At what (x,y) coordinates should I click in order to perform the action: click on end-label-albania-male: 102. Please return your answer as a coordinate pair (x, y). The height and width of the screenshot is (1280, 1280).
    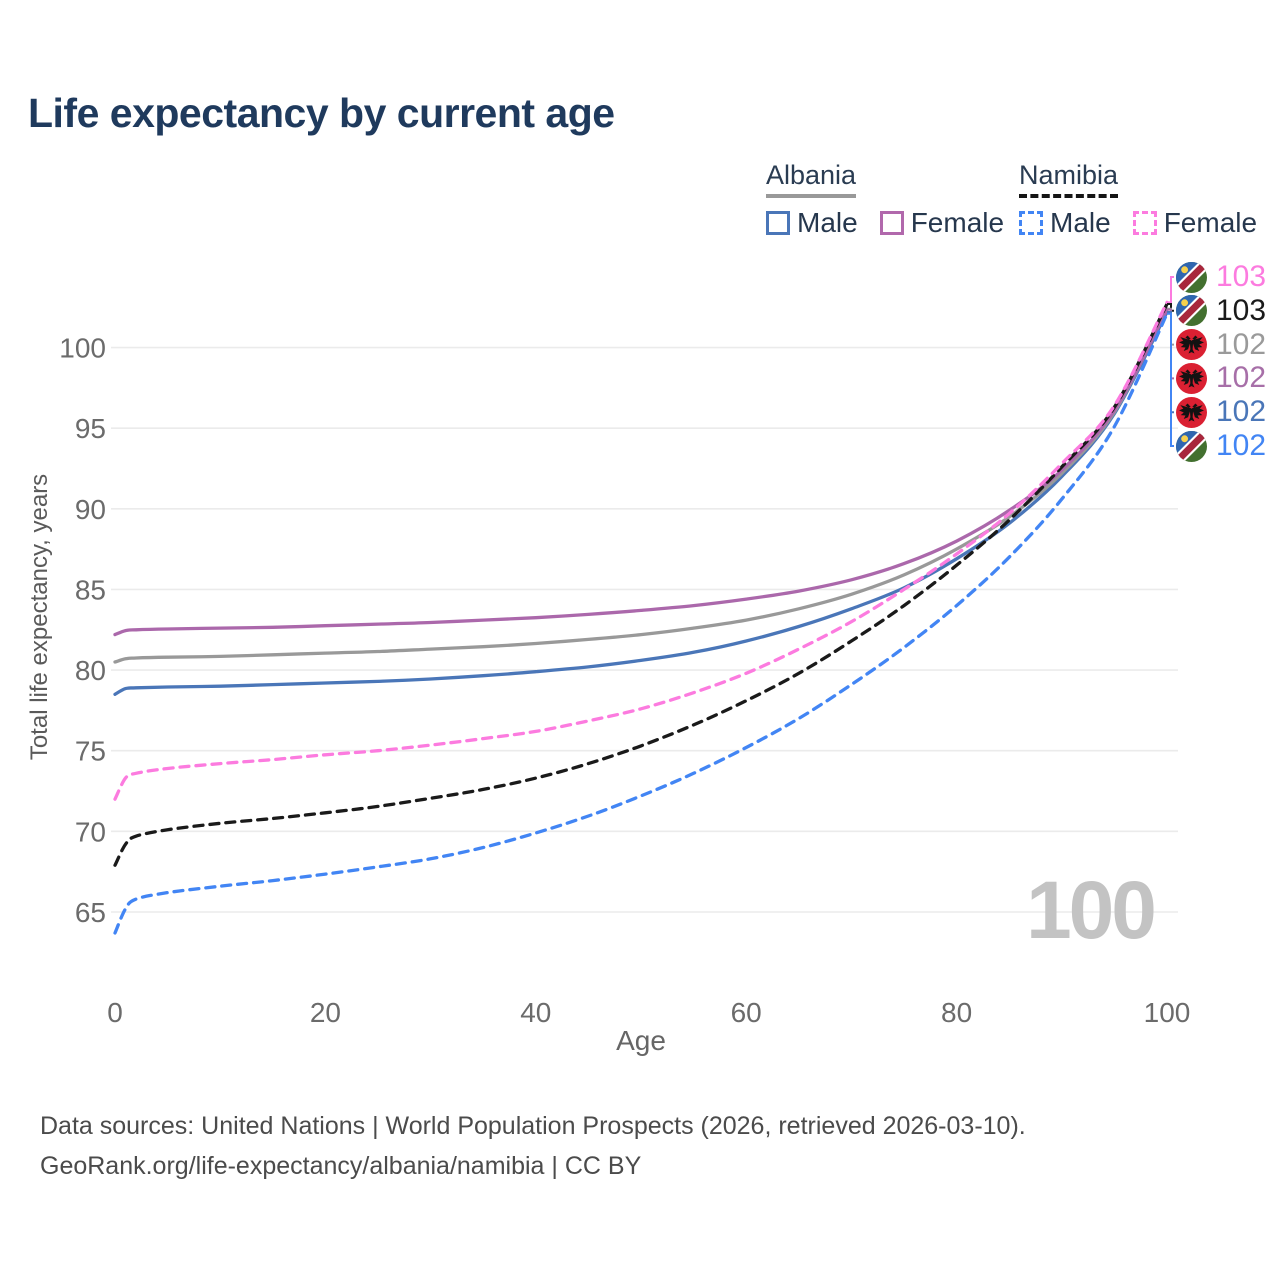
    Looking at the image, I should click on (1221, 412).